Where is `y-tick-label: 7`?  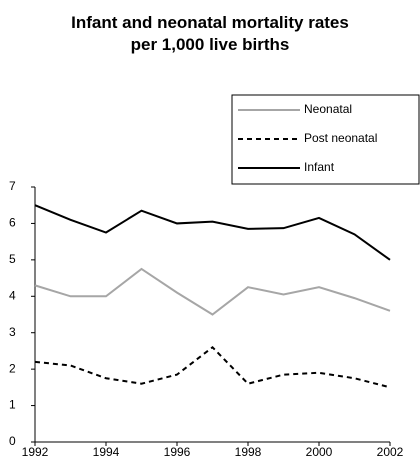
y-tick-label: 7 is located at coordinates (12, 186).